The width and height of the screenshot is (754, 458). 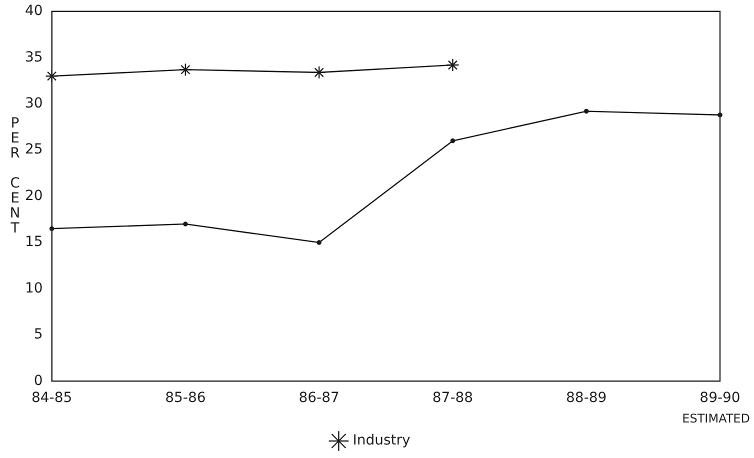 What do you see at coordinates (15, 175) in the screenshot?
I see `y-axis-title: PER CENT` at bounding box center [15, 175].